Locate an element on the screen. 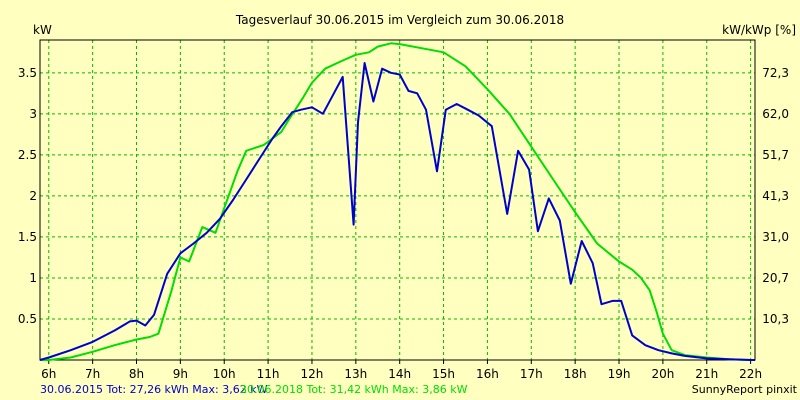 Image resolution: width=800 pixels, height=400 pixels. footer-credit: SunnyReport pinxit is located at coordinates (745, 389).